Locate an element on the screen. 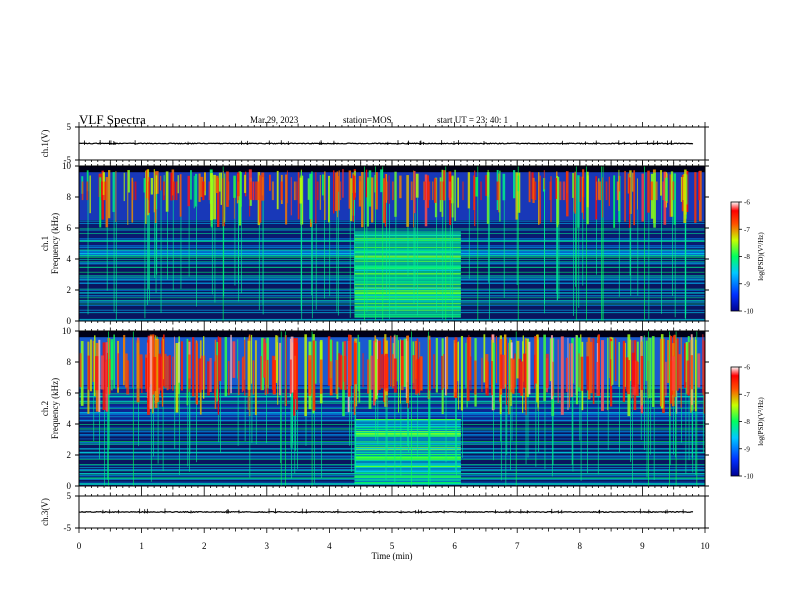  y-tick-label: 0 is located at coordinates (69, 486).